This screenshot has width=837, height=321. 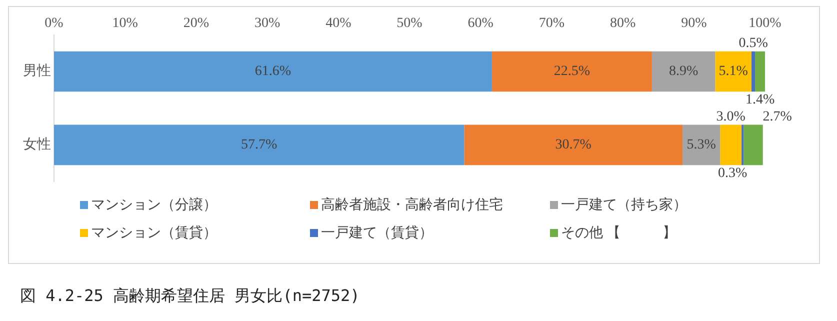 I want to click on x-tick-label: 50%, so click(x=409, y=24).